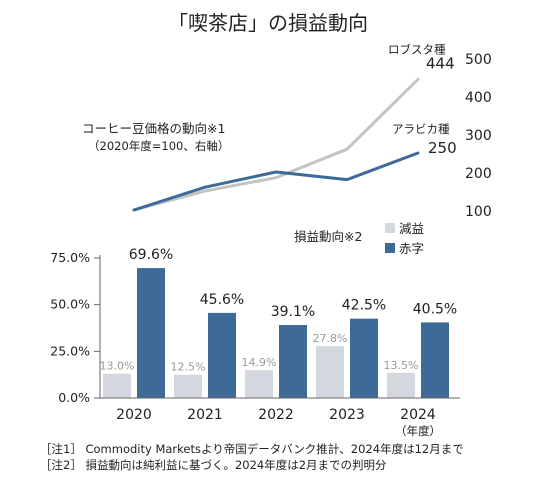  Describe the element at coordinates (440, 63) in the screenshot. I see `line-series-end-value: 444` at that location.